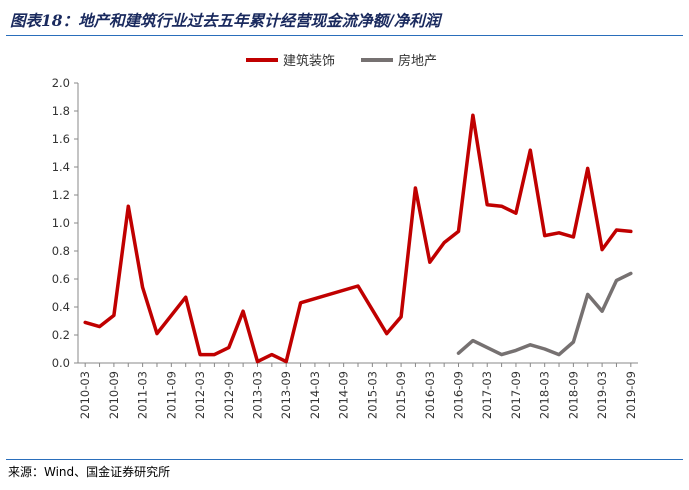  What do you see at coordinates (229, 395) in the screenshot?
I see `x-tick-label: 2012-09` at bounding box center [229, 395].